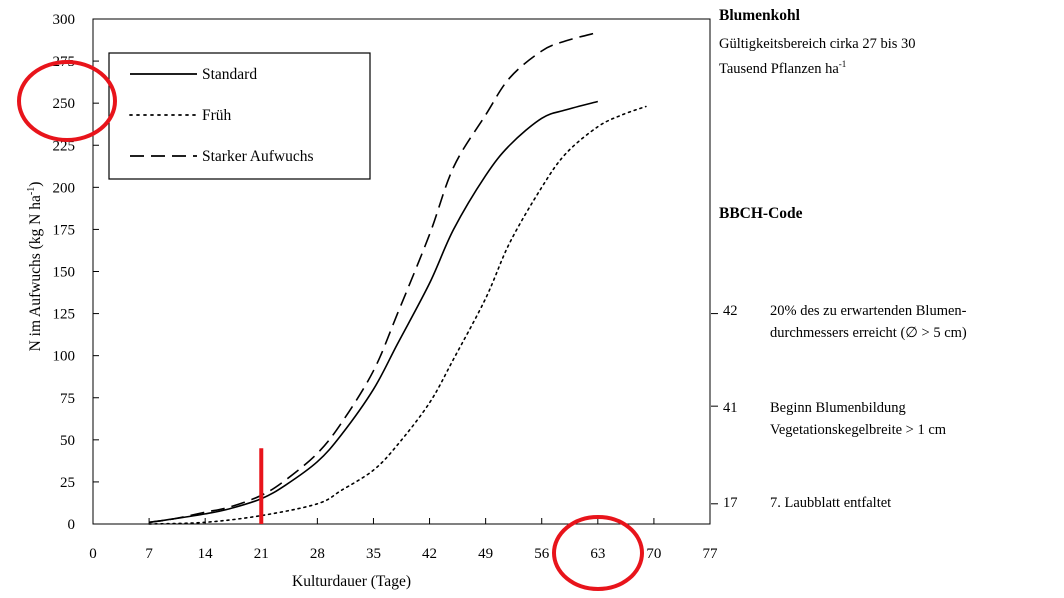 The height and width of the screenshot is (598, 1064). I want to click on bbch-code: 42, so click(730, 311).